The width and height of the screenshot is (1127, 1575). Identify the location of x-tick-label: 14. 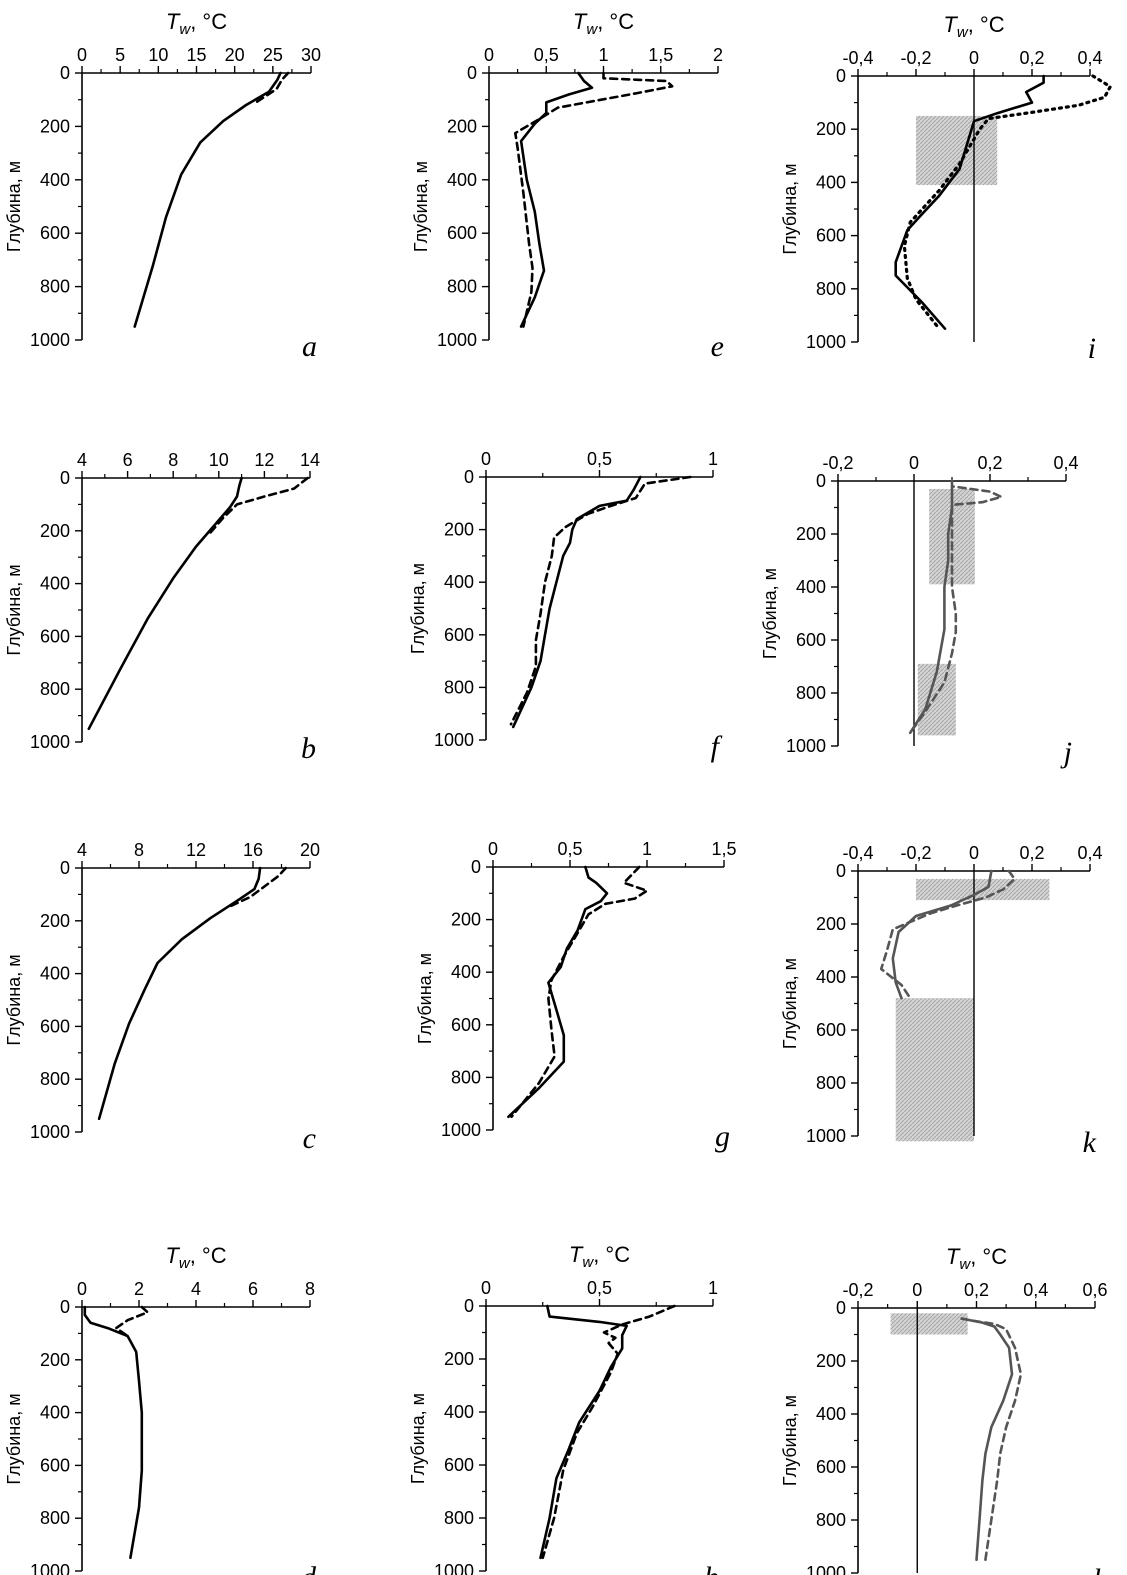
(310, 460).